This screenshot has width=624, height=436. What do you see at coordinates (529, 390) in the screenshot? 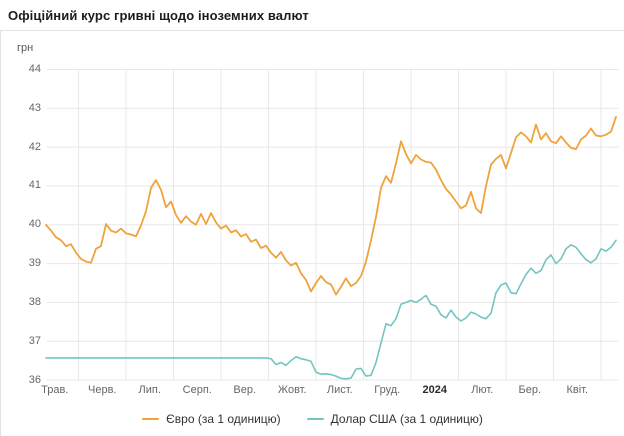
I see `x-axis-label: Бер.` at bounding box center [529, 390].